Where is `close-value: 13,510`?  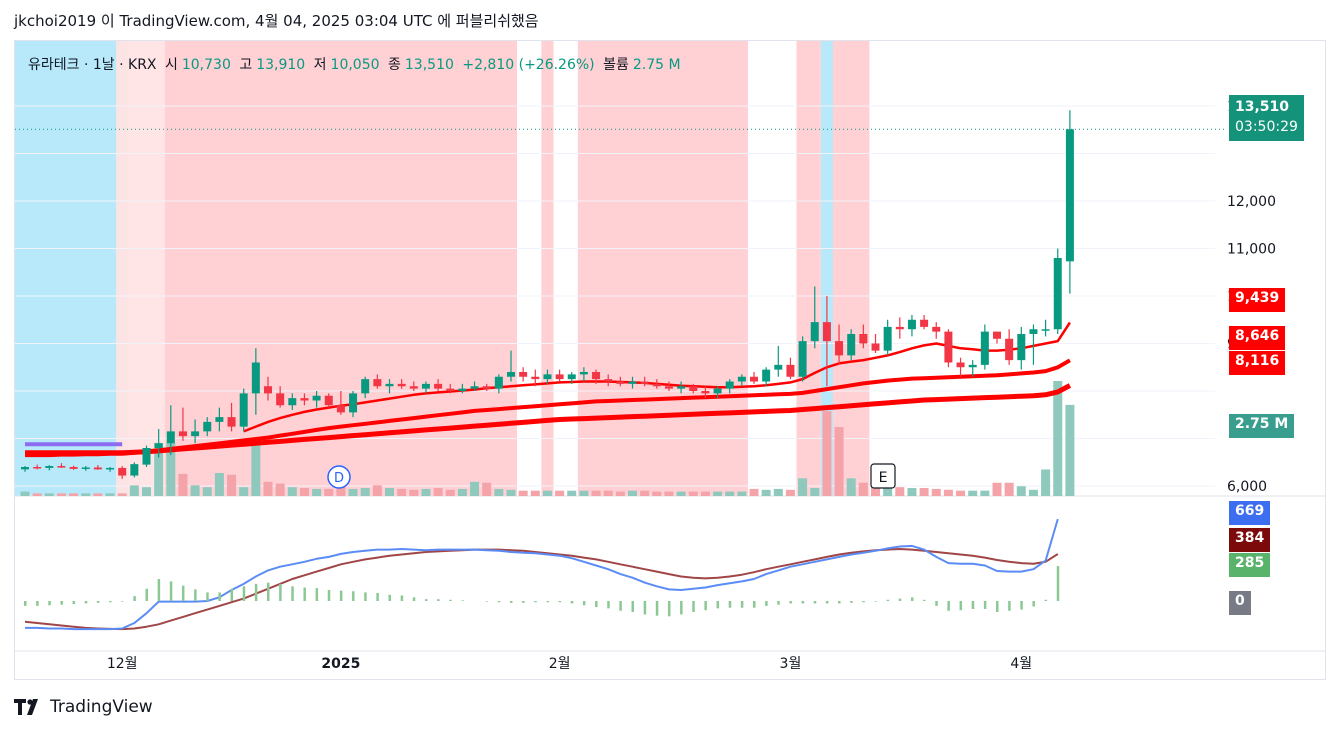 close-value: 13,510 is located at coordinates (429, 65).